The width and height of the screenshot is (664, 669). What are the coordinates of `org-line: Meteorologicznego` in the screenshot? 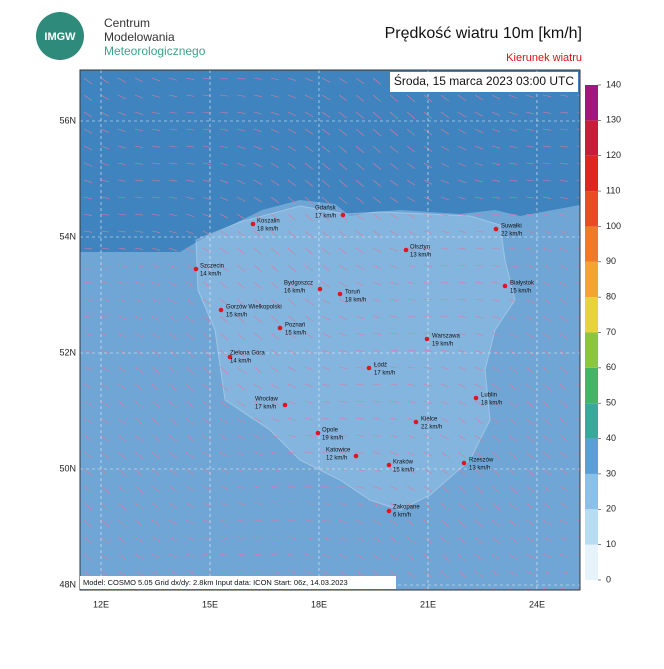 It's located at (155, 51).